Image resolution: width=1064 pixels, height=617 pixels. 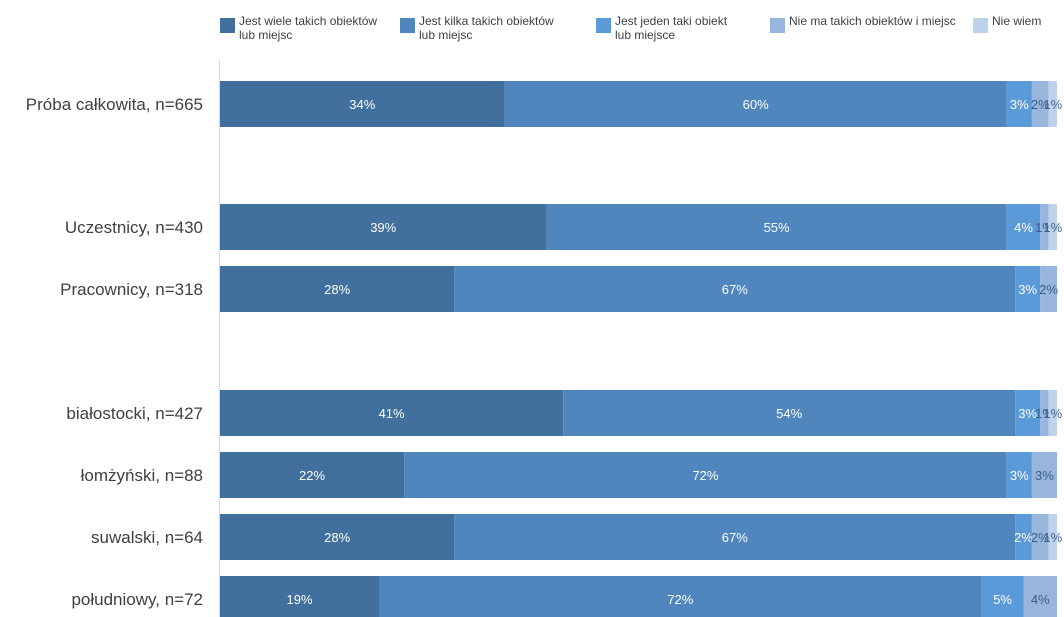 I want to click on data-label: 60%, so click(x=756, y=104).